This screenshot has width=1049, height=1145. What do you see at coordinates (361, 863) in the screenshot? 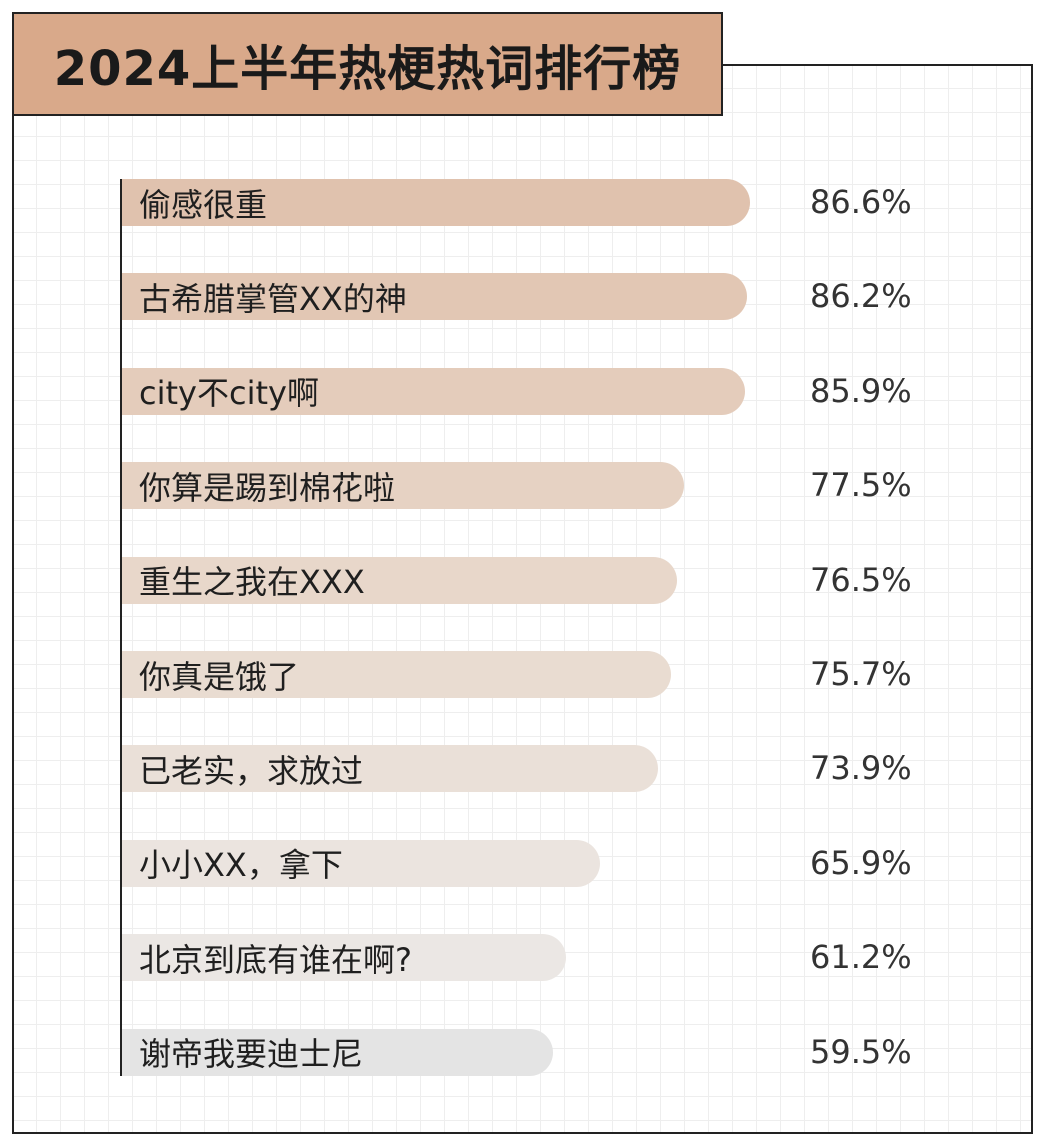
I see `bar: 小小XX，拿下` at bounding box center [361, 863].